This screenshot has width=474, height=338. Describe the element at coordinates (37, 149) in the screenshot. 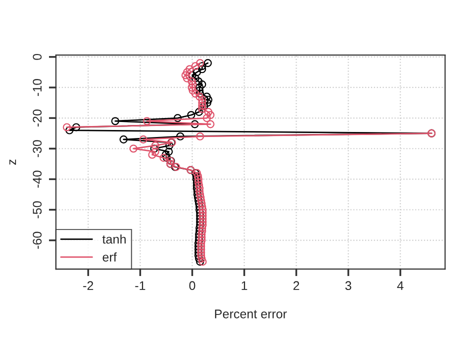

I see `y-tick-label: -30` at that location.